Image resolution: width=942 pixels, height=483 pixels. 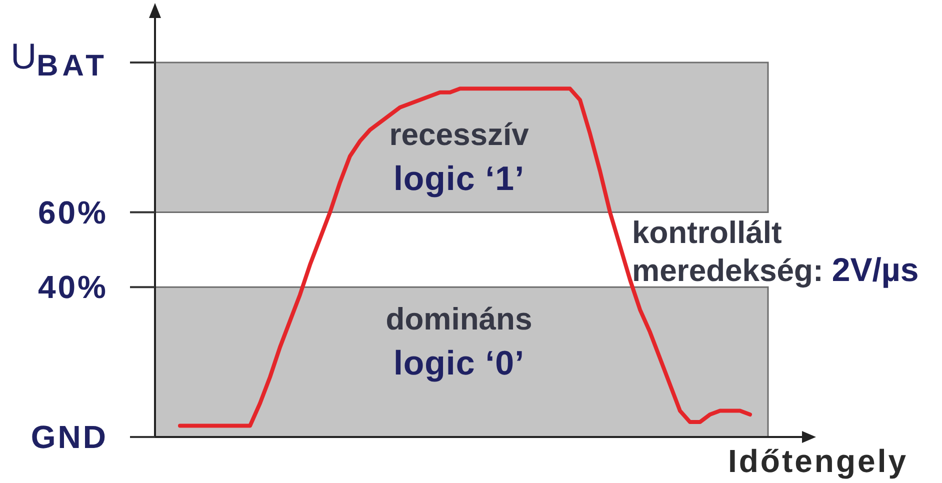 What do you see at coordinates (73, 287) in the screenshot?
I see `y-tick-label: 40%` at bounding box center [73, 287].